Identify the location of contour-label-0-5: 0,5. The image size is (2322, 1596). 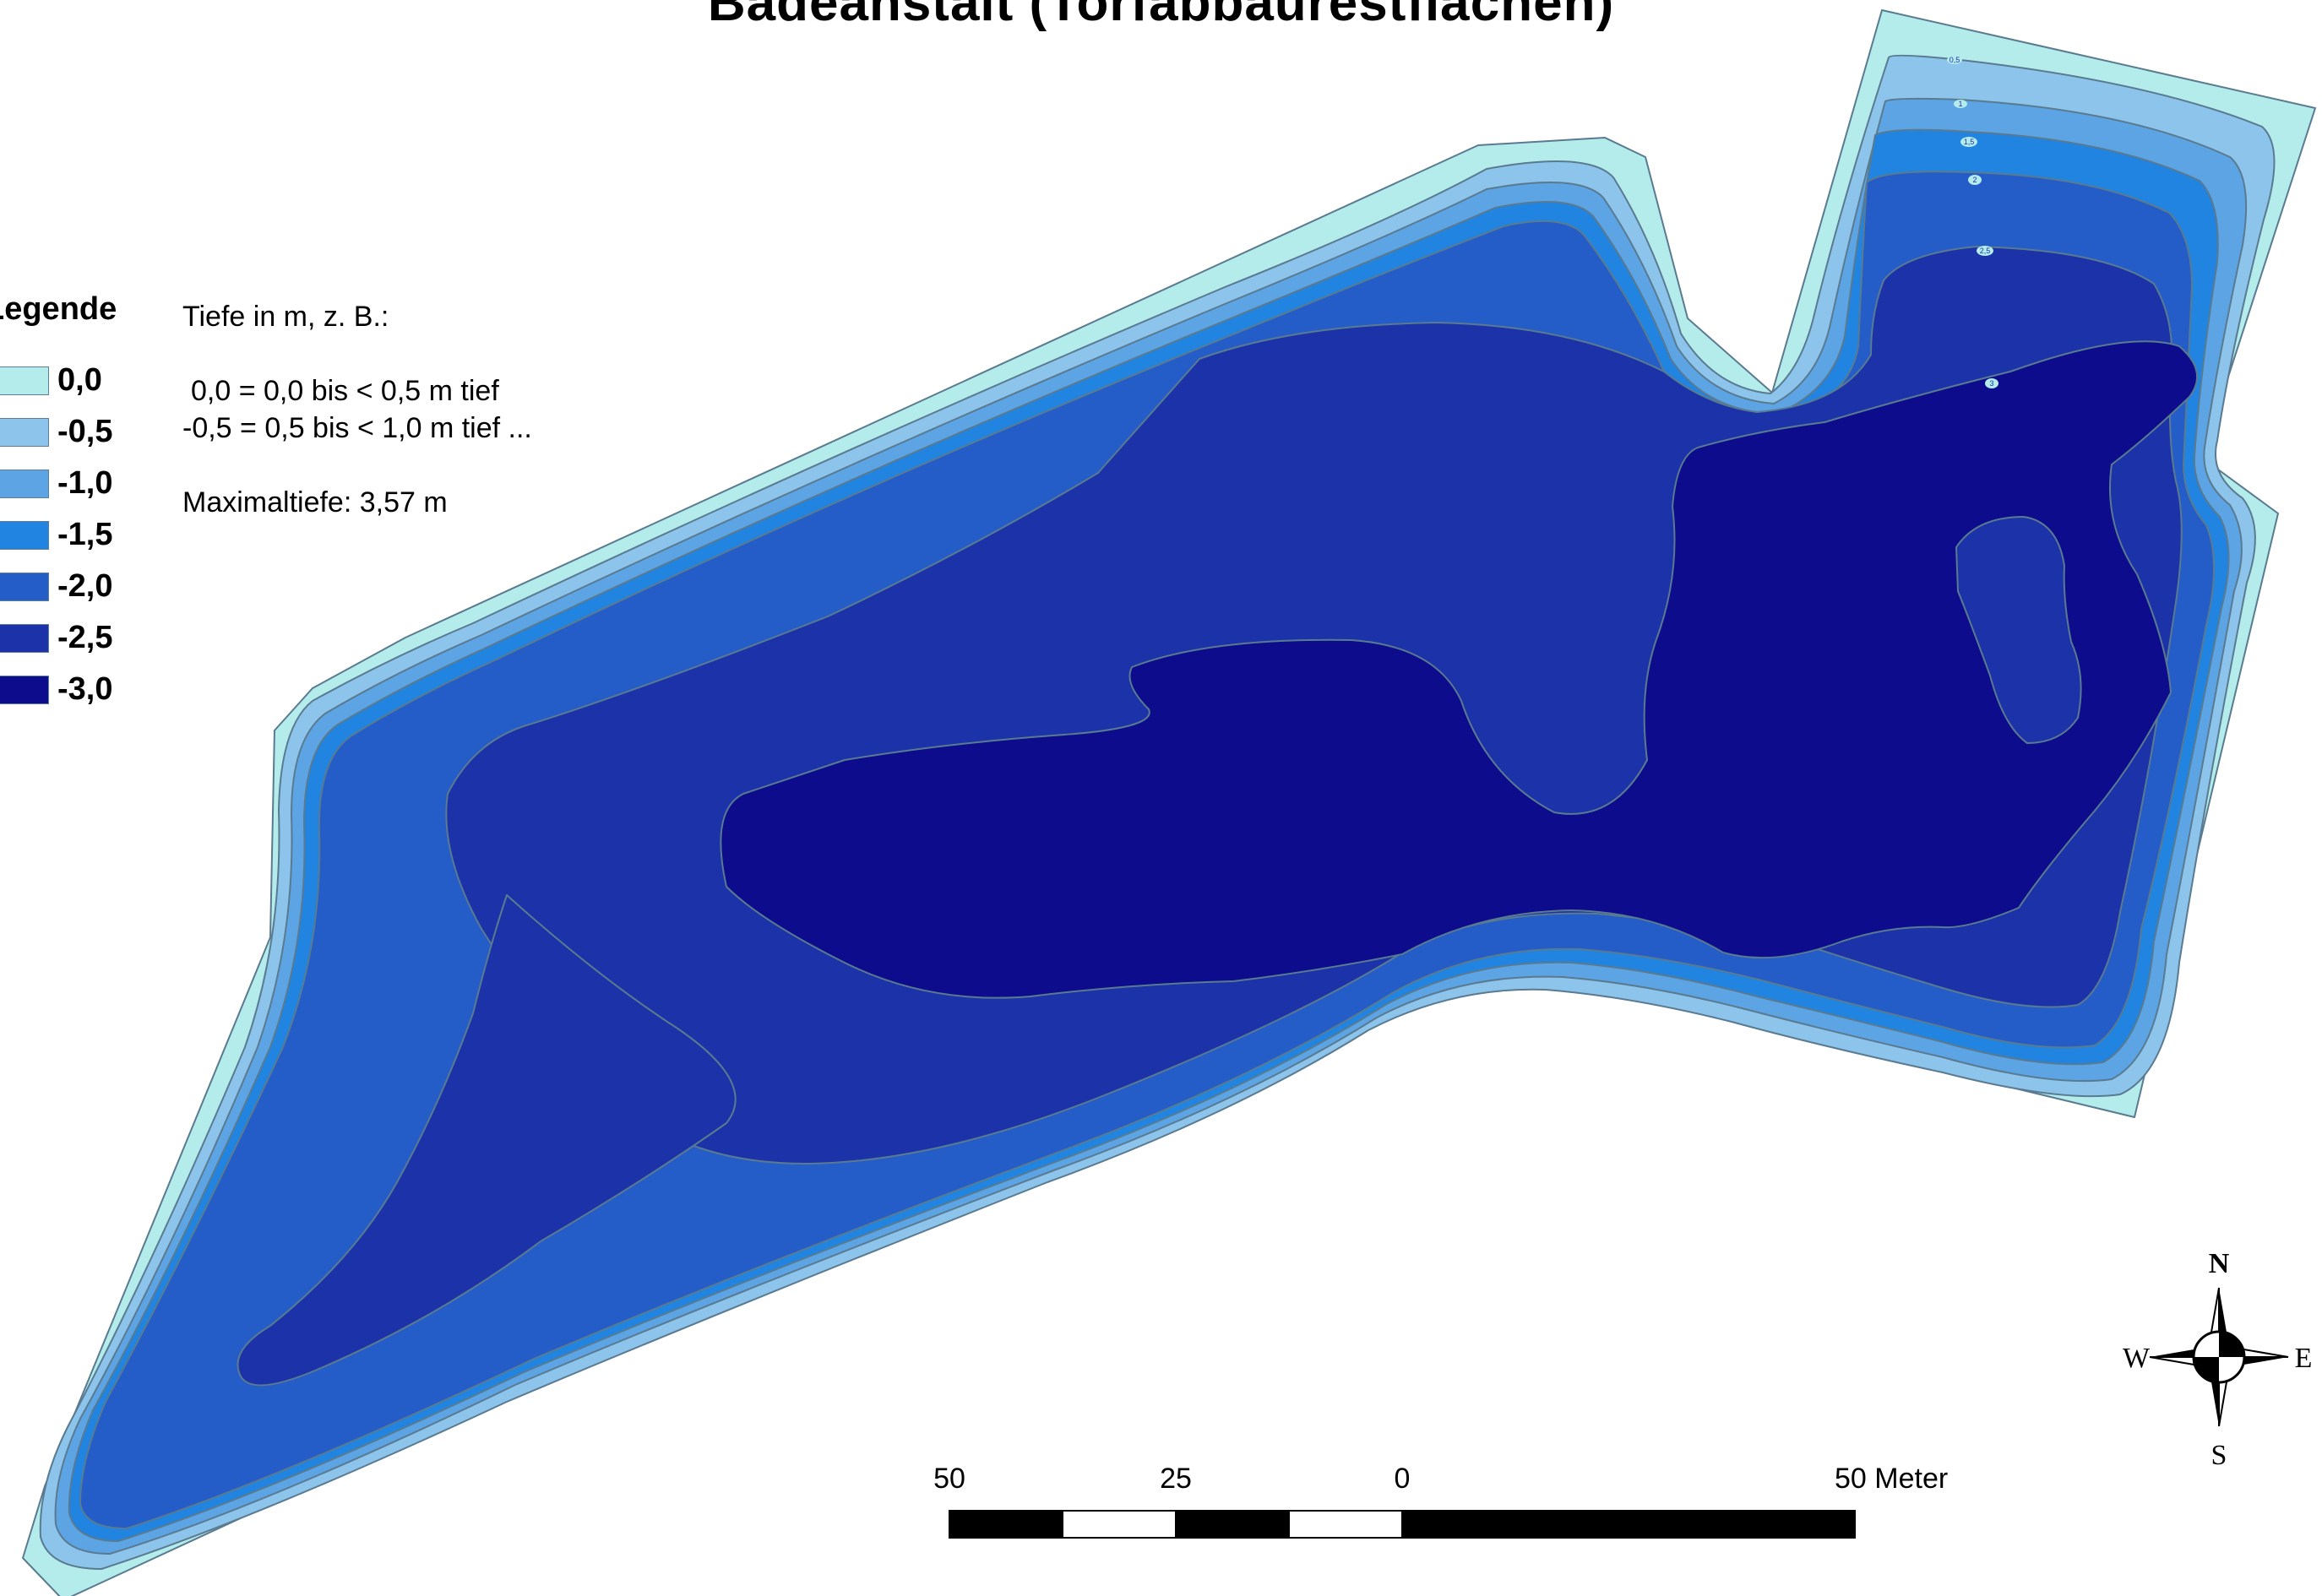
(1954, 60).